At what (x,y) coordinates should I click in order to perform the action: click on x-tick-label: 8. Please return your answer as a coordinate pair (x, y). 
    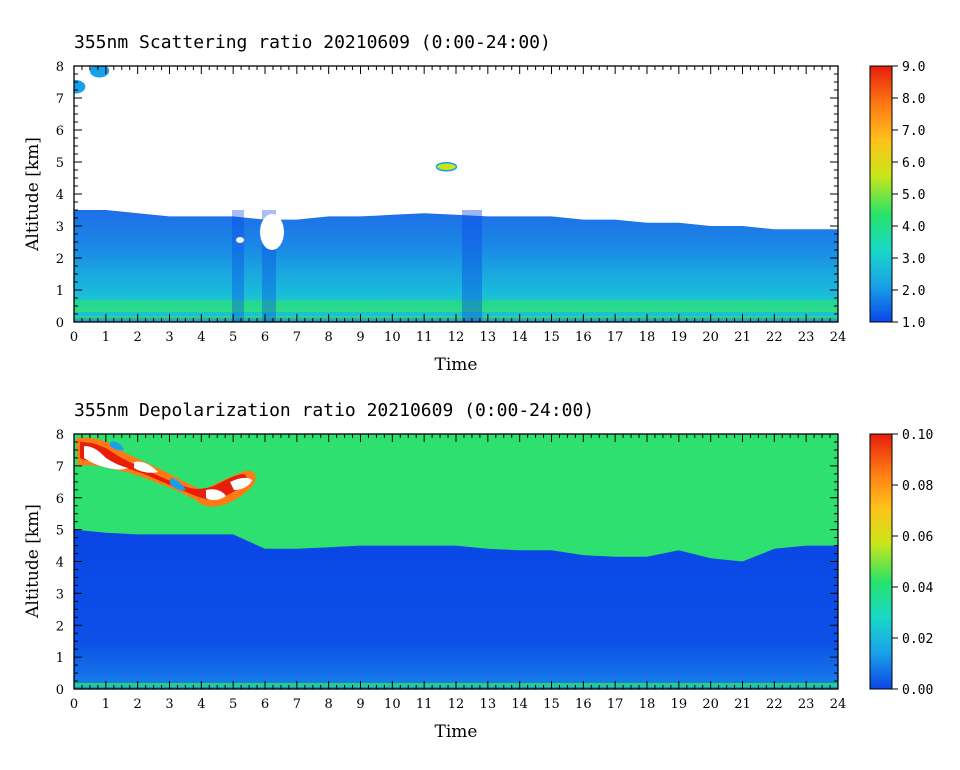
    Looking at the image, I should click on (329, 337).